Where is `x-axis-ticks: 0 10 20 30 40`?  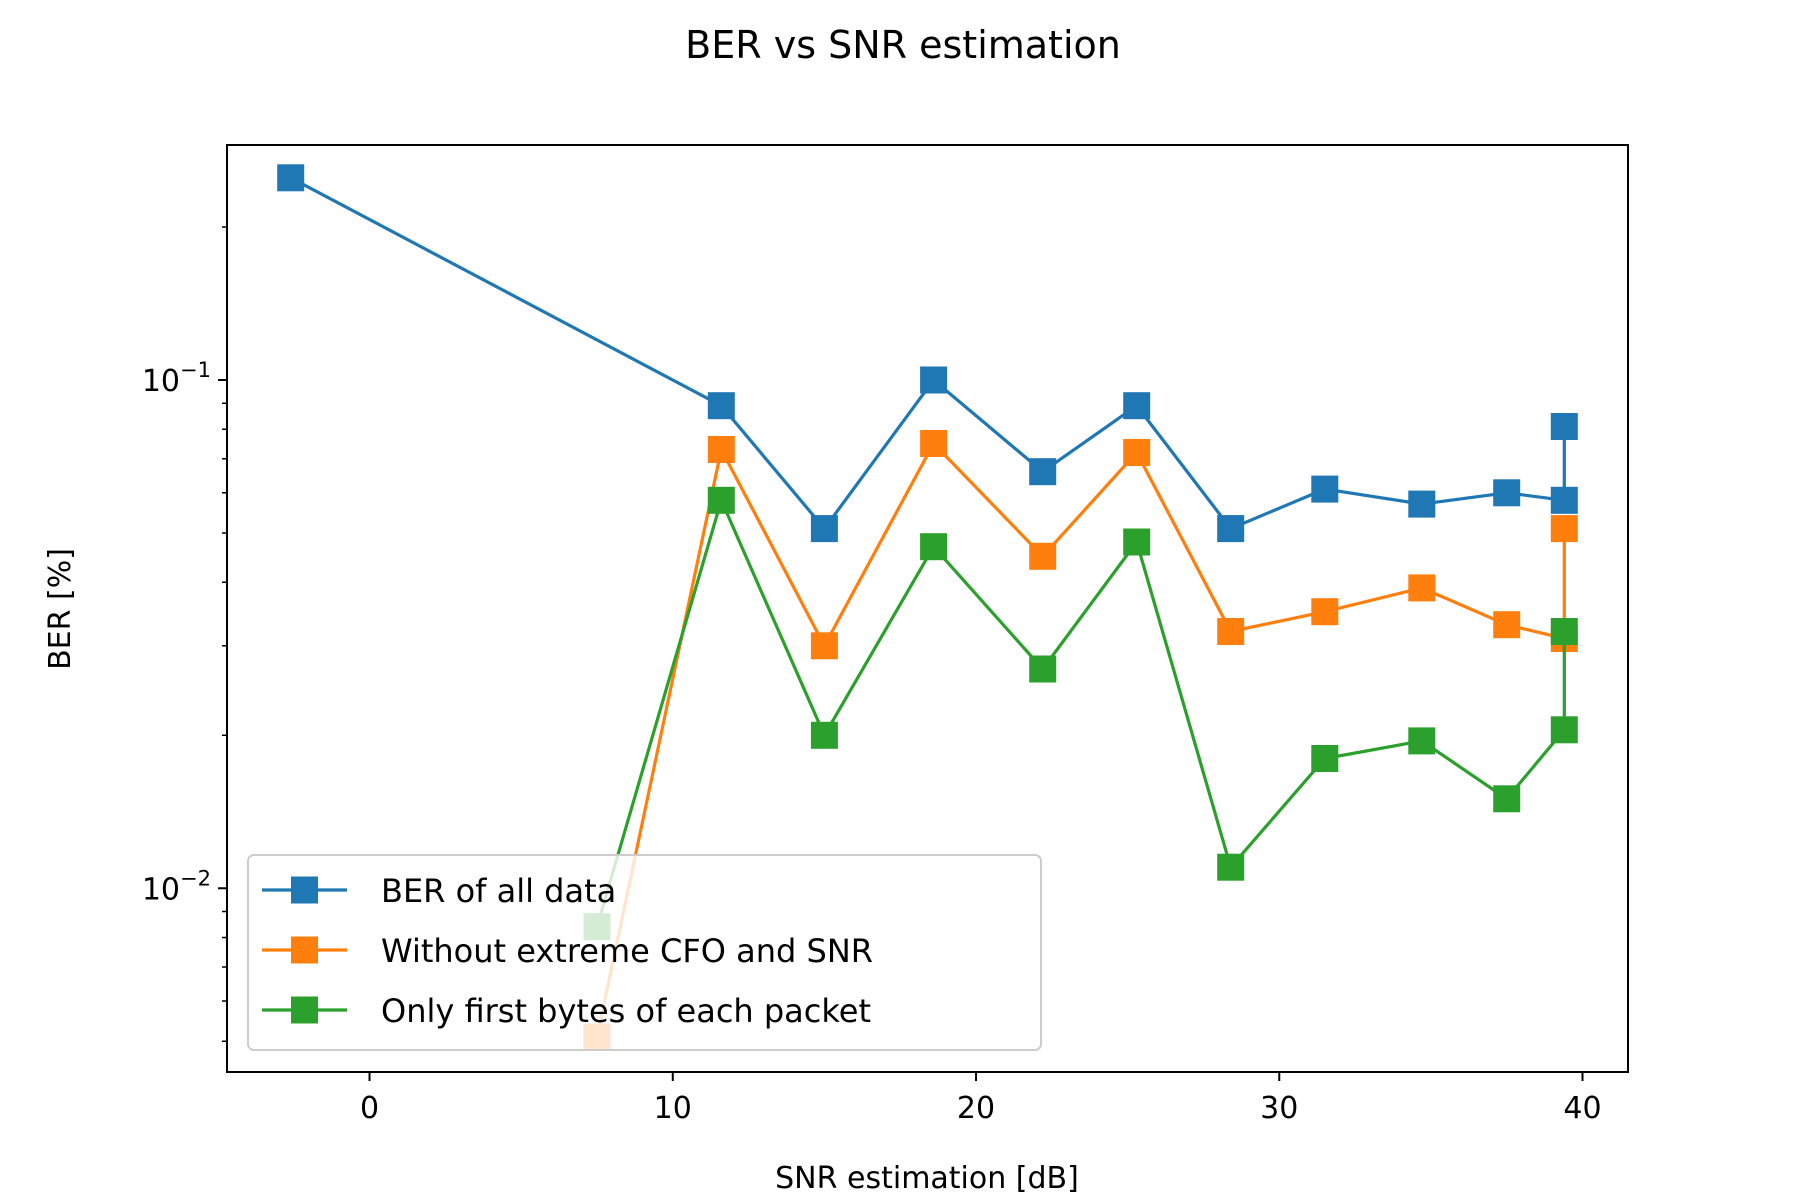 x-axis-ticks: 0 10 20 30 40 is located at coordinates (981, 1099).